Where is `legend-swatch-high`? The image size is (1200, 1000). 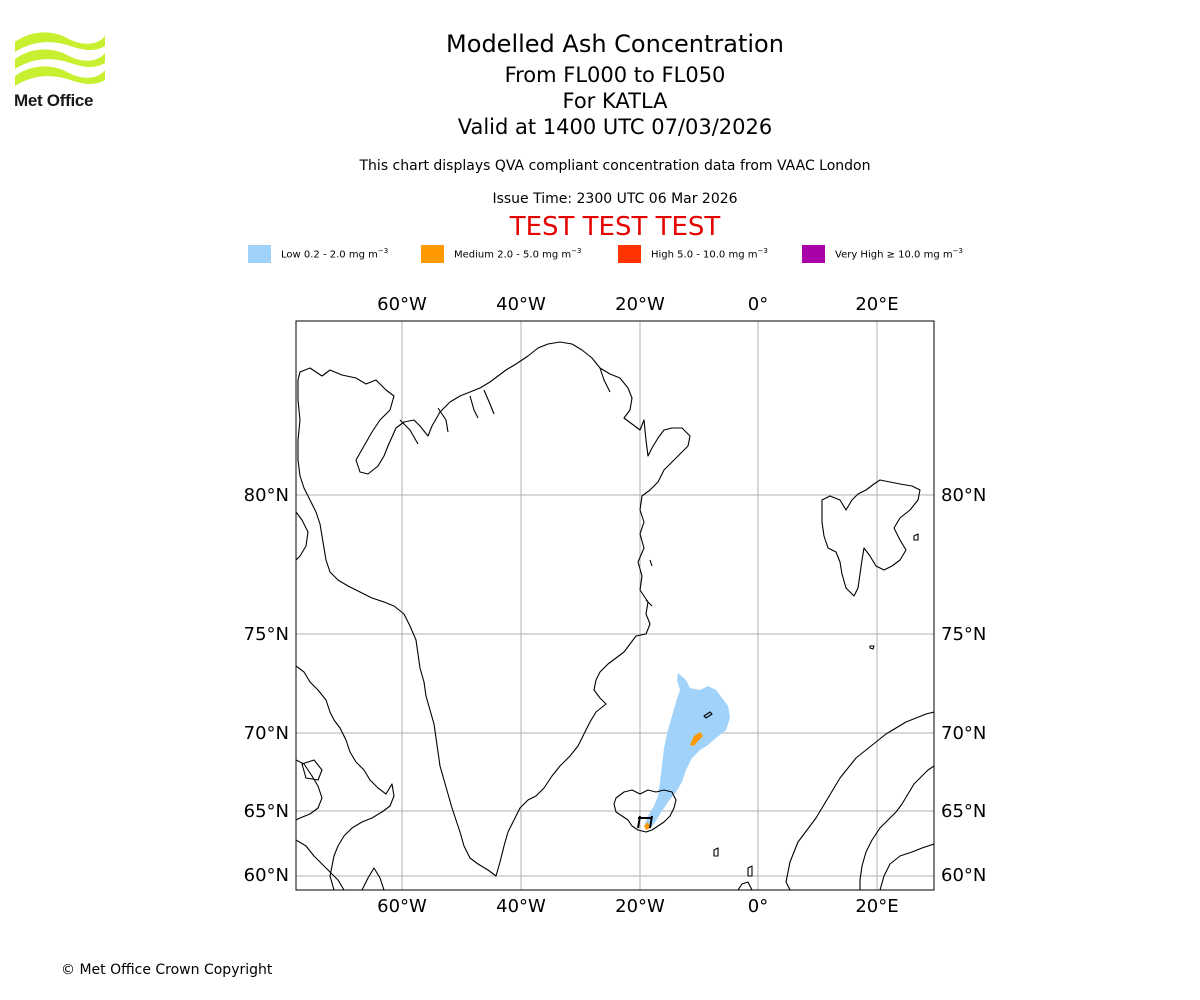 legend-swatch-high is located at coordinates (629, 254).